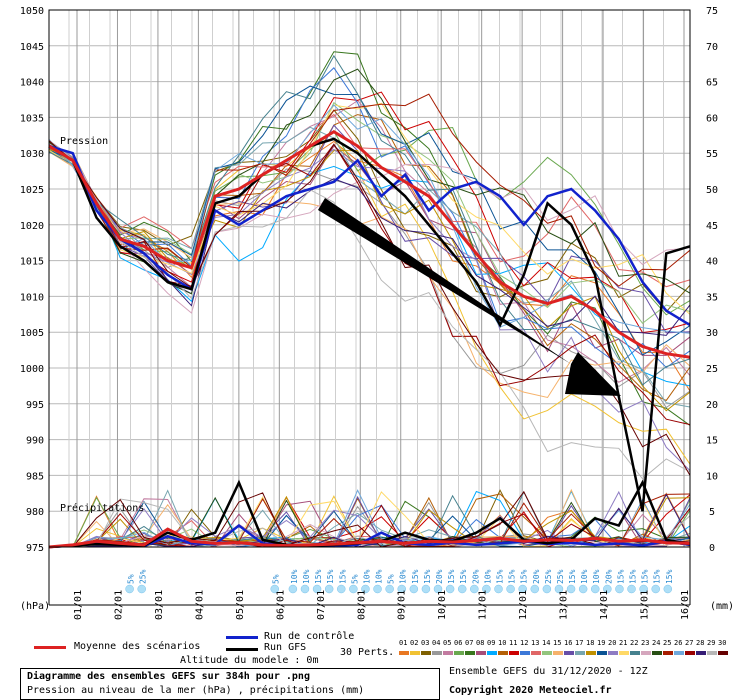  I want to click on pressure-tick-label: 980, so click(35, 512).